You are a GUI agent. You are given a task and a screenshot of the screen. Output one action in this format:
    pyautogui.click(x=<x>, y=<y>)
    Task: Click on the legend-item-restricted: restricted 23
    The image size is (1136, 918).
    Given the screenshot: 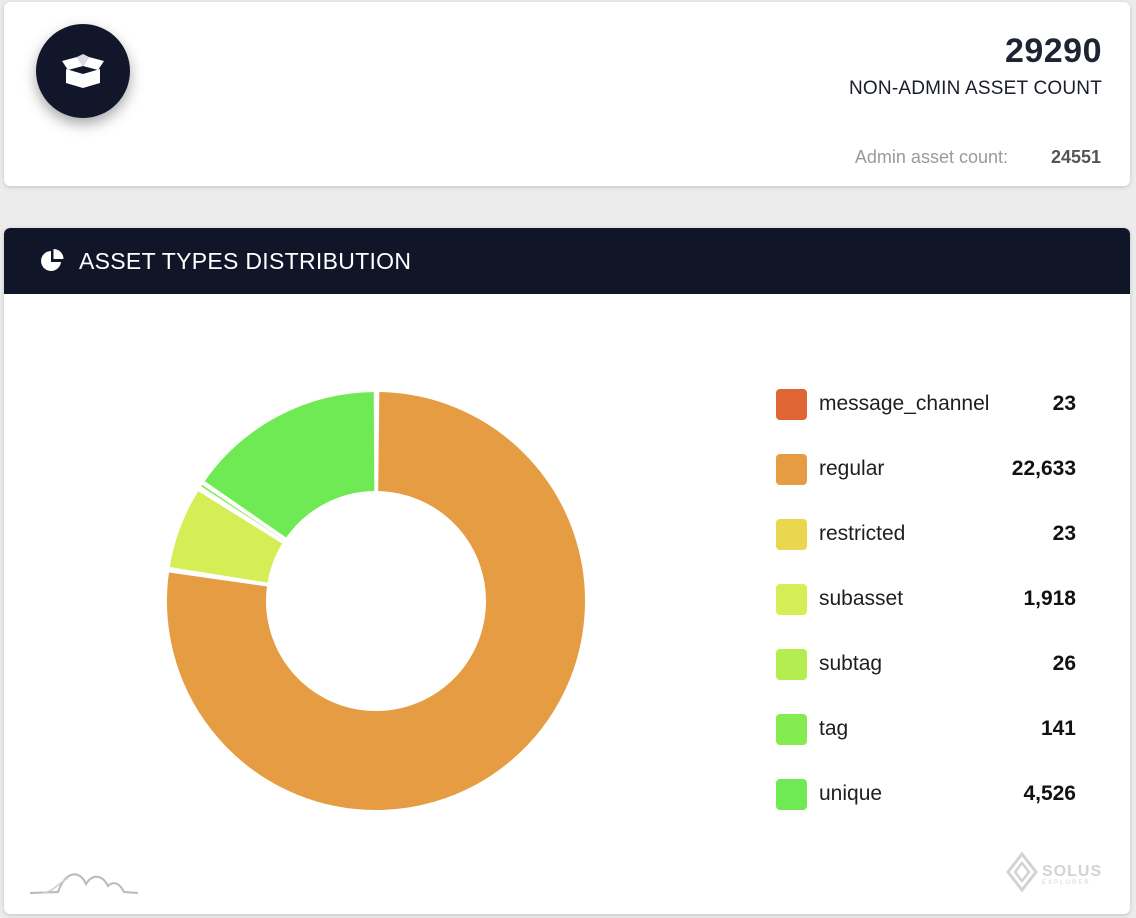 What is the action you would take?
    pyautogui.click(x=926, y=534)
    